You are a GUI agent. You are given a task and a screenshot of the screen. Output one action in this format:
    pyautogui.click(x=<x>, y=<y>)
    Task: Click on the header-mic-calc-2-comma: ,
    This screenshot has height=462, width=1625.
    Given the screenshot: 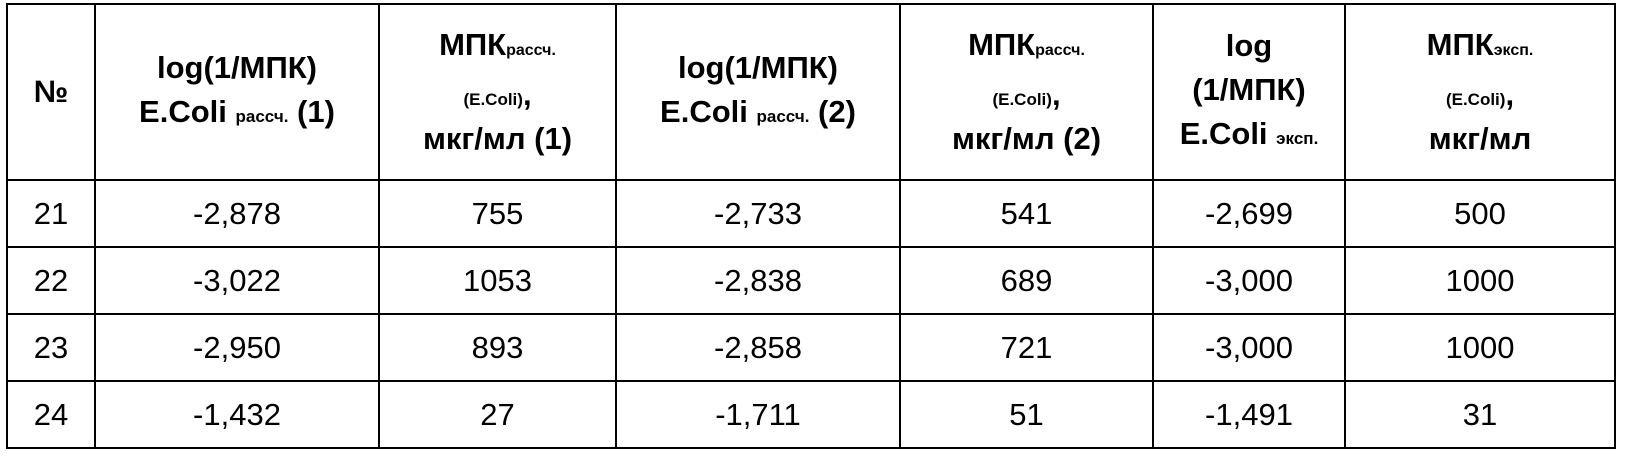 What is the action you would take?
    pyautogui.click(x=1056, y=94)
    